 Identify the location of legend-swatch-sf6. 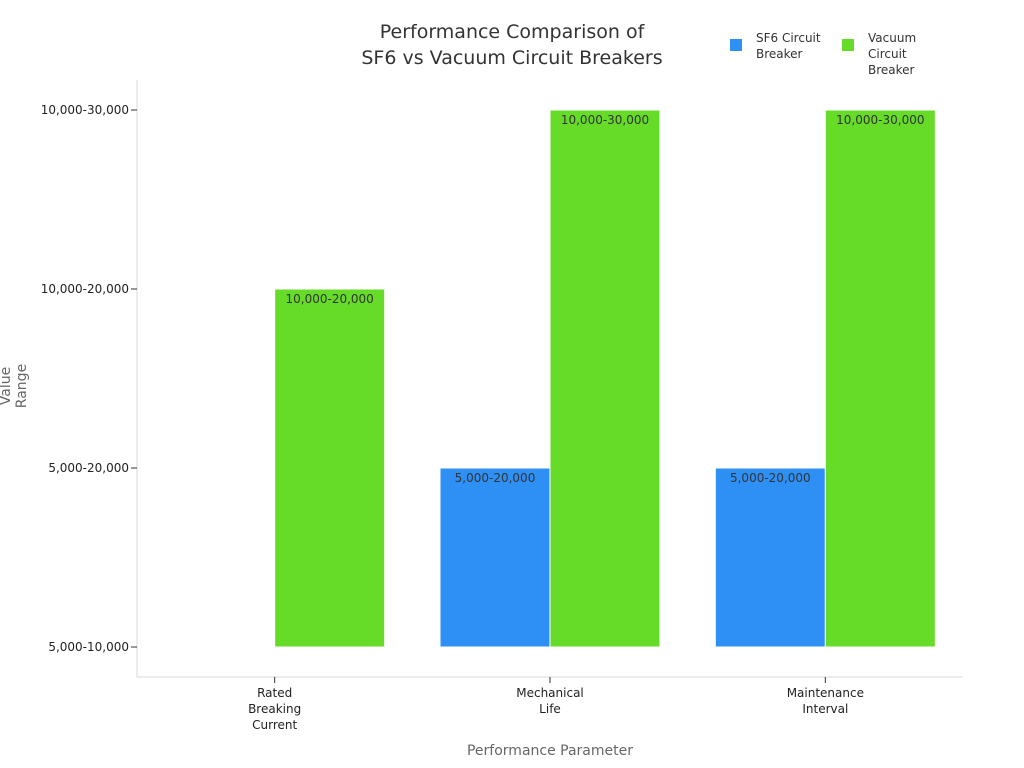
(736, 45).